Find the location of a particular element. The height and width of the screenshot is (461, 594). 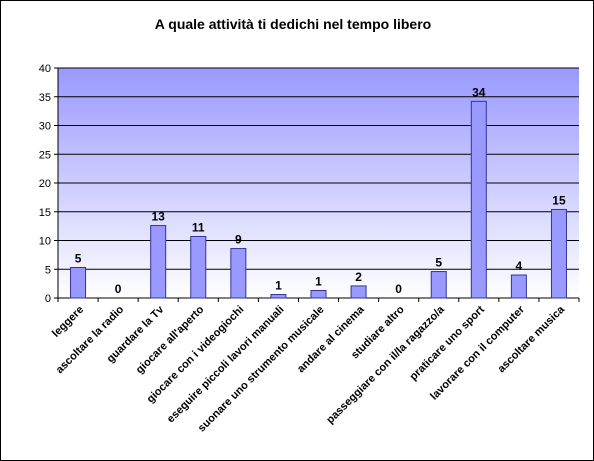

category-label: andare al cinema is located at coordinates (331, 339).